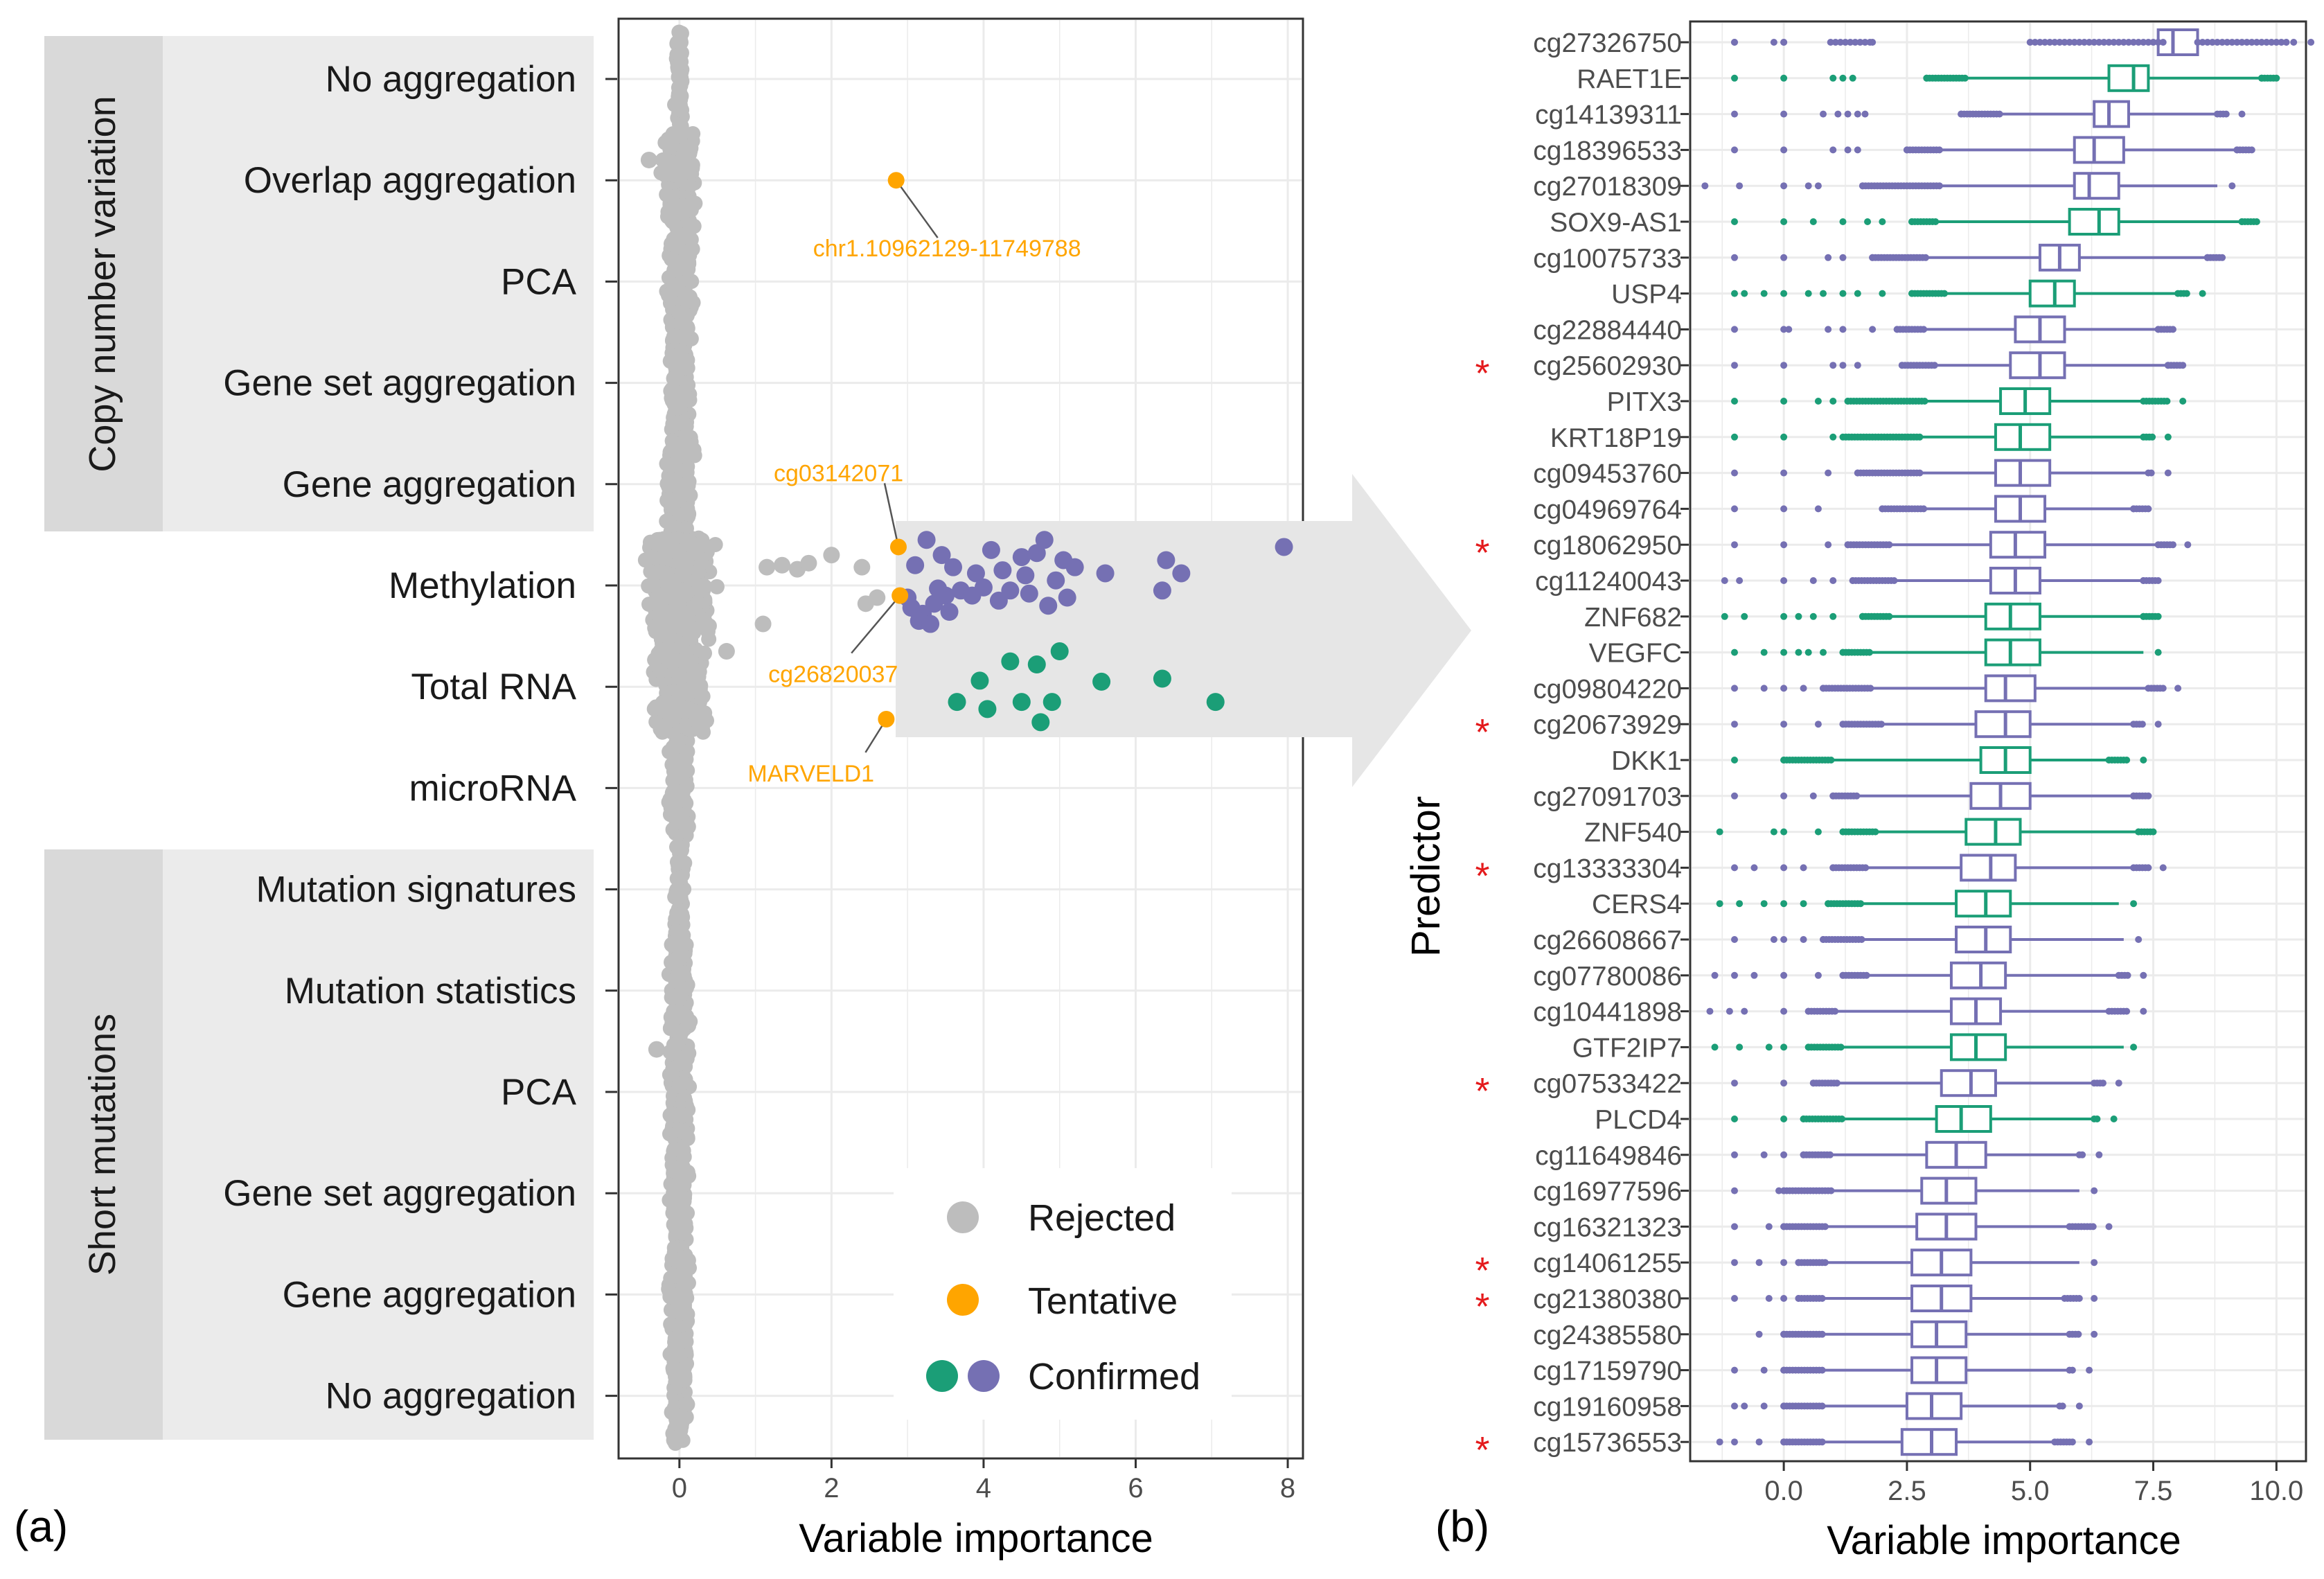 This screenshot has width=2324, height=1579. Describe the element at coordinates (1907, 1406) in the screenshot. I see `boxplot-cg19160958` at that location.